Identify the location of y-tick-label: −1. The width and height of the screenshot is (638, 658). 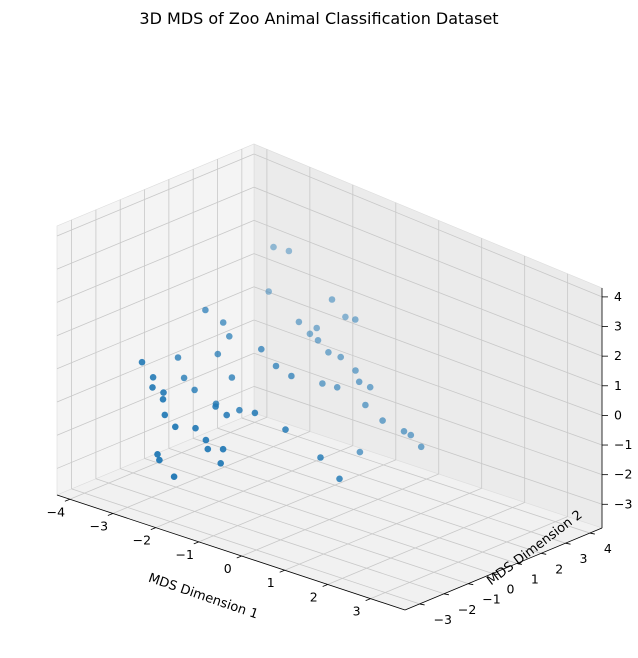
(491, 599).